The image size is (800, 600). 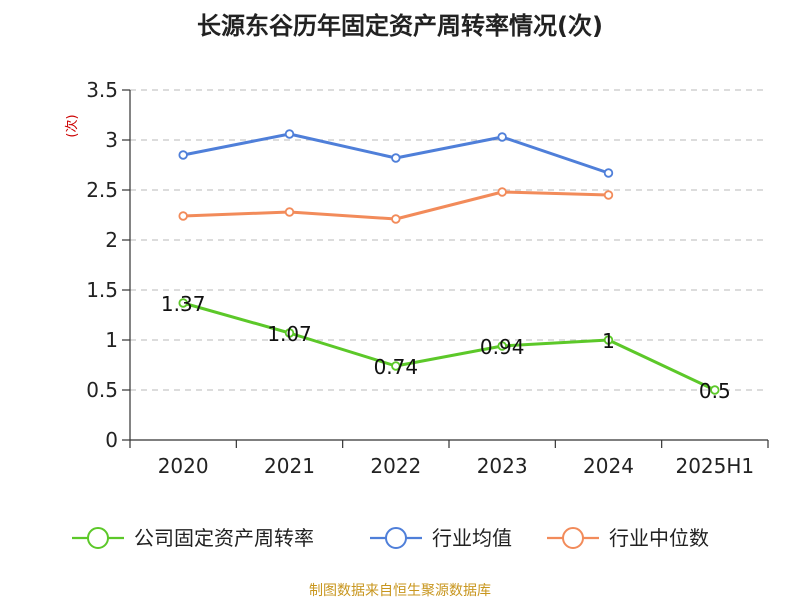 What do you see at coordinates (224, 538) in the screenshot?
I see `legend-label: 公司固定资产周转率` at bounding box center [224, 538].